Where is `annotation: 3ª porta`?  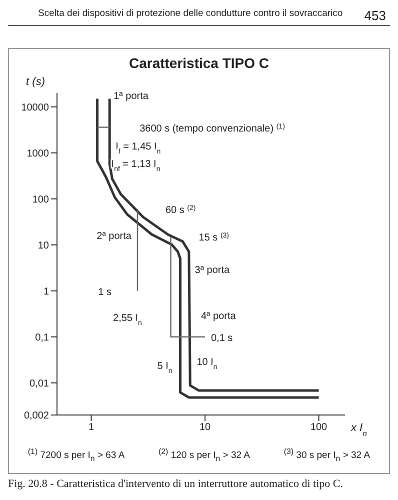
annotation: 3ª porta is located at coordinates (212, 270).